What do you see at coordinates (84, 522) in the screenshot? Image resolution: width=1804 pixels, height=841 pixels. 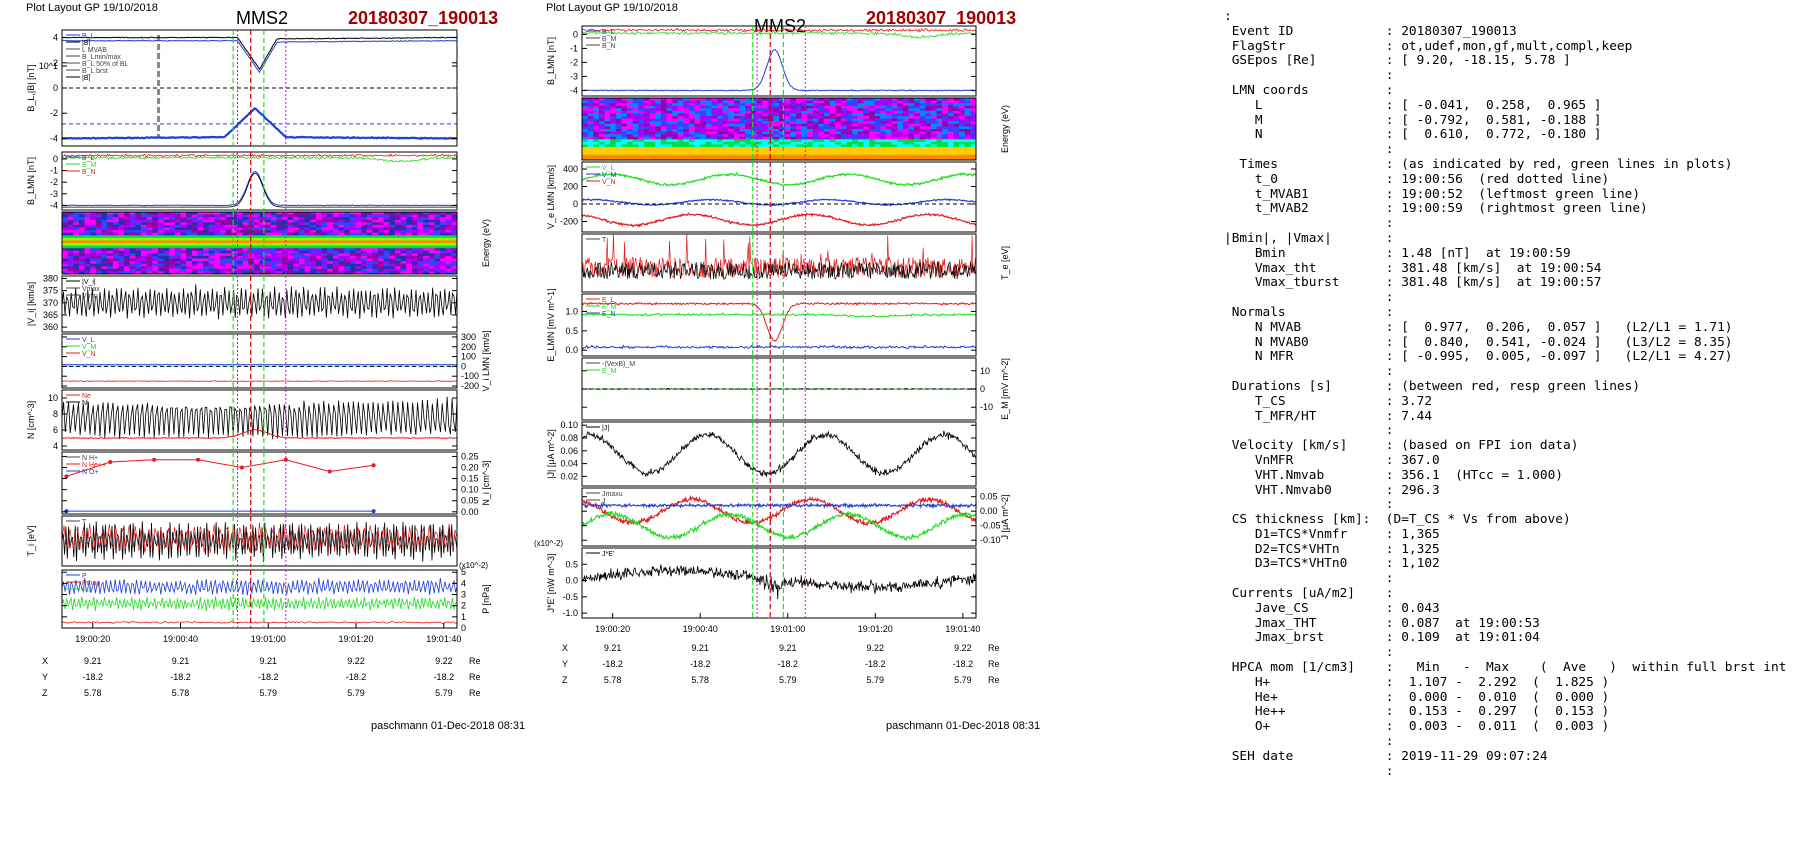 I see `left-8-legend-label: T` at bounding box center [84, 522].